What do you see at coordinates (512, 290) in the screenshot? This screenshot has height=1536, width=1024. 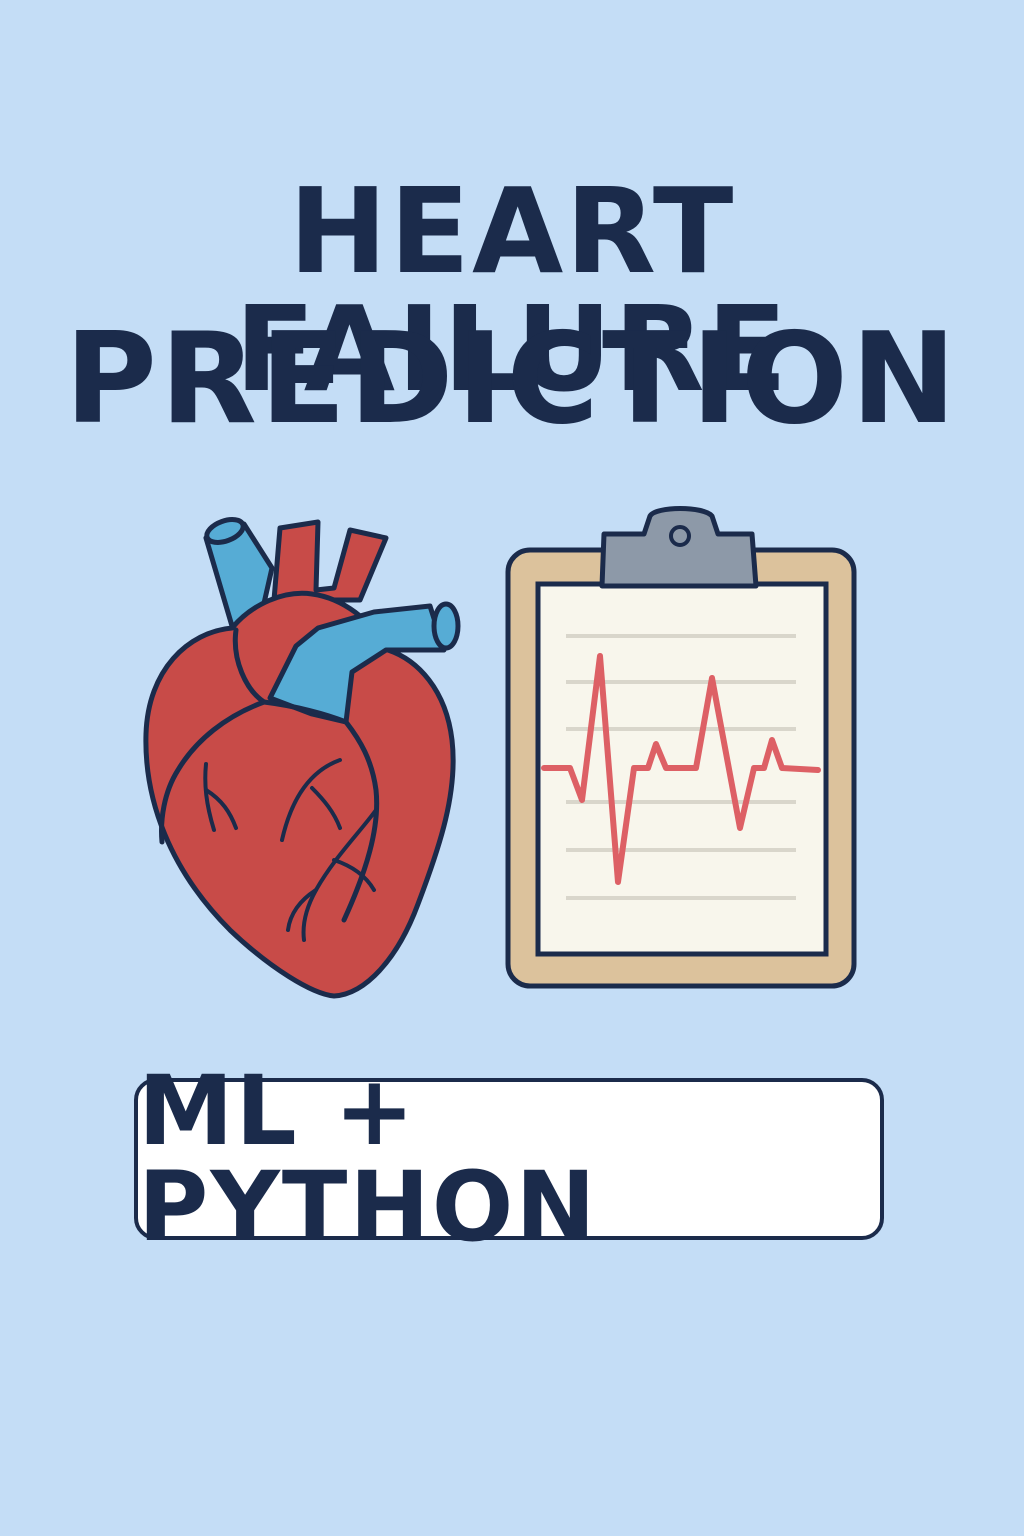 I see `title-line-1: HEART FAILURE` at bounding box center [512, 290].